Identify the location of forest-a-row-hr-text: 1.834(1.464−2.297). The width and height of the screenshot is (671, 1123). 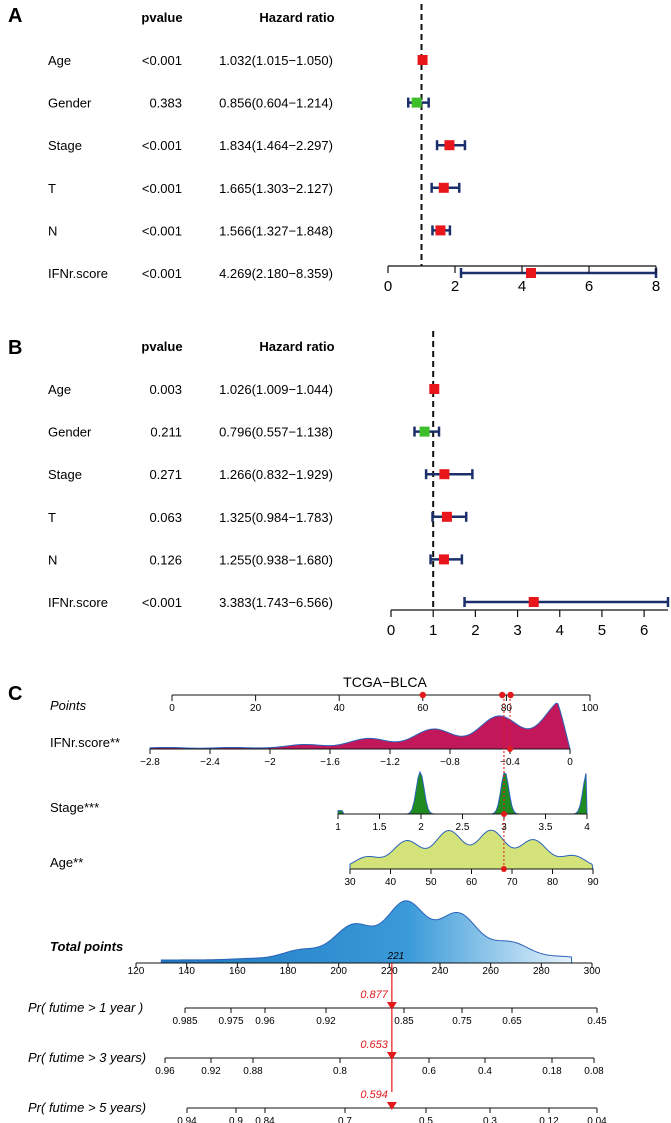
(276, 145).